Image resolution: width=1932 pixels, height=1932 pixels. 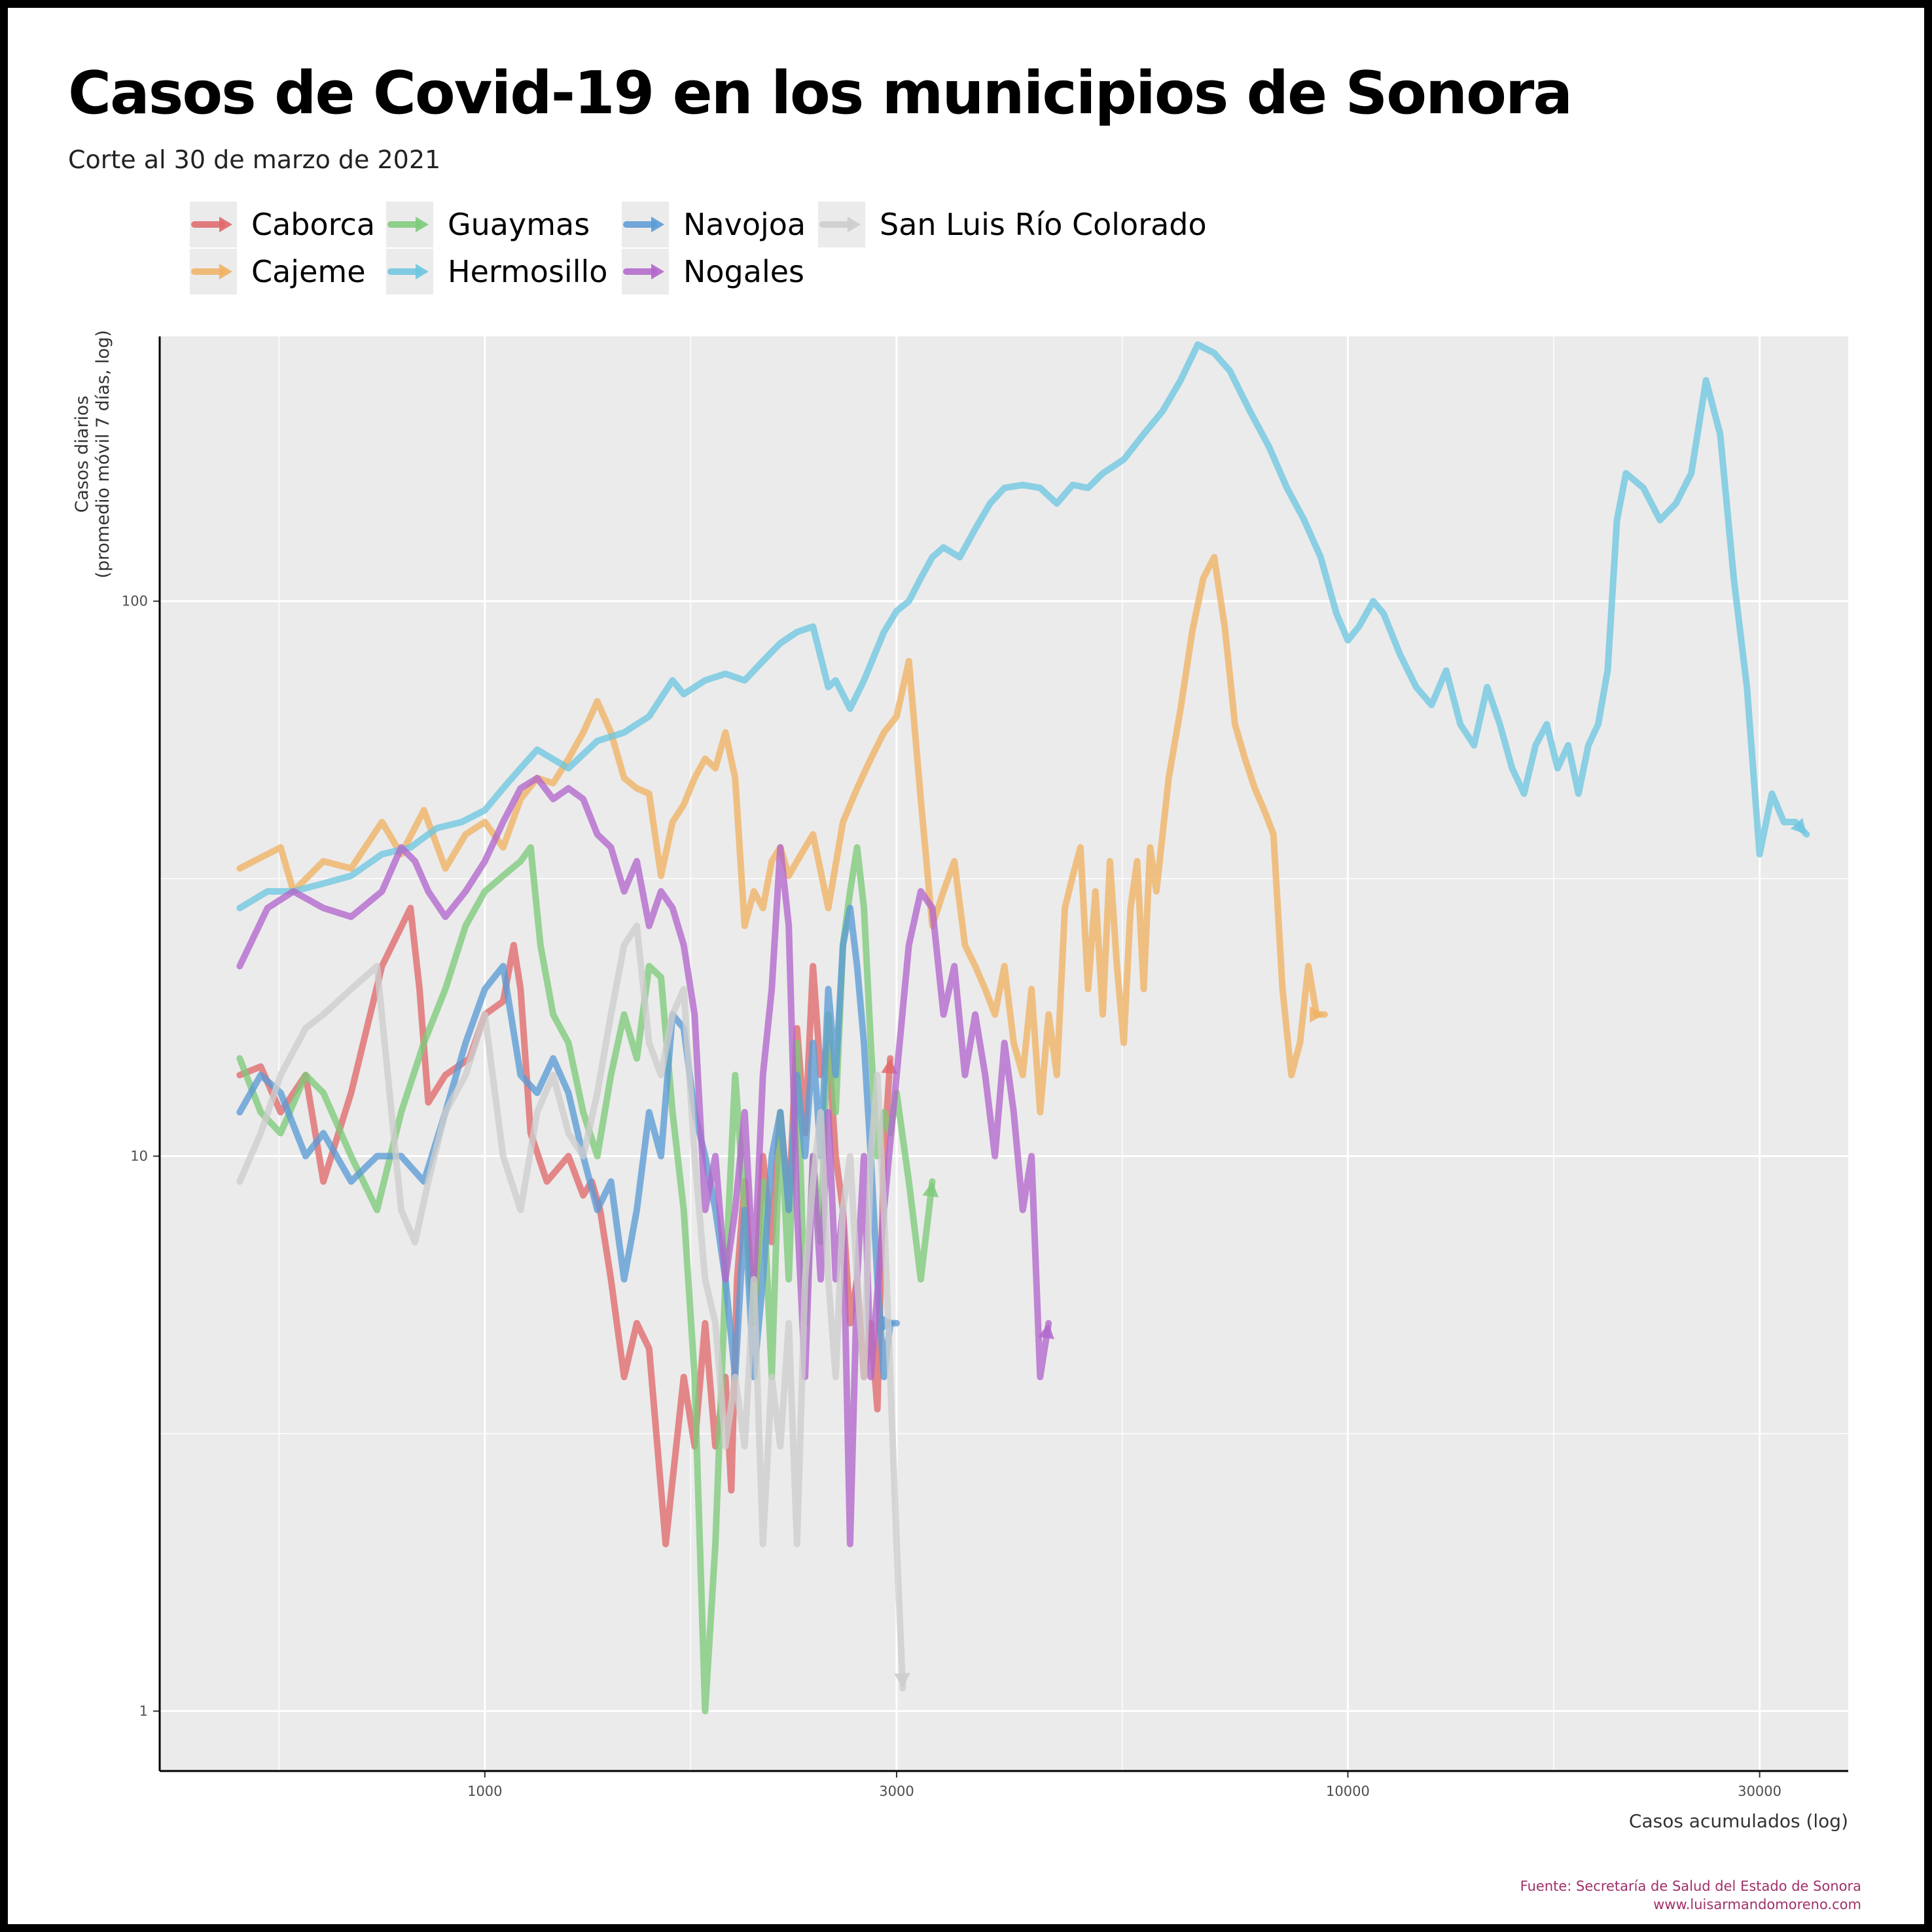 What do you see at coordinates (743, 271) in the screenshot?
I see `legend-label: Nogales` at bounding box center [743, 271].